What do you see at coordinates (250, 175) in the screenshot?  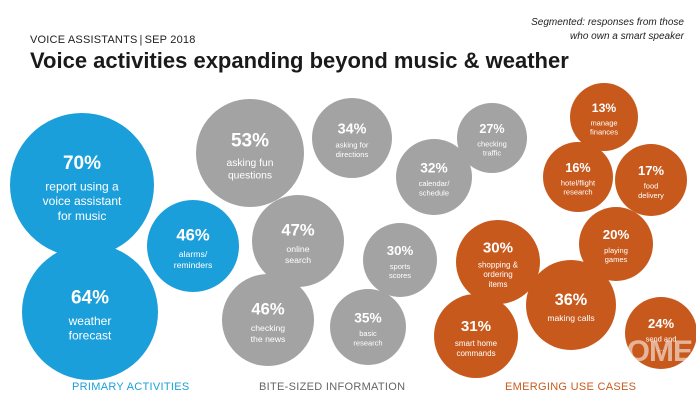 I see `bubble-label-line: questions` at bounding box center [250, 175].